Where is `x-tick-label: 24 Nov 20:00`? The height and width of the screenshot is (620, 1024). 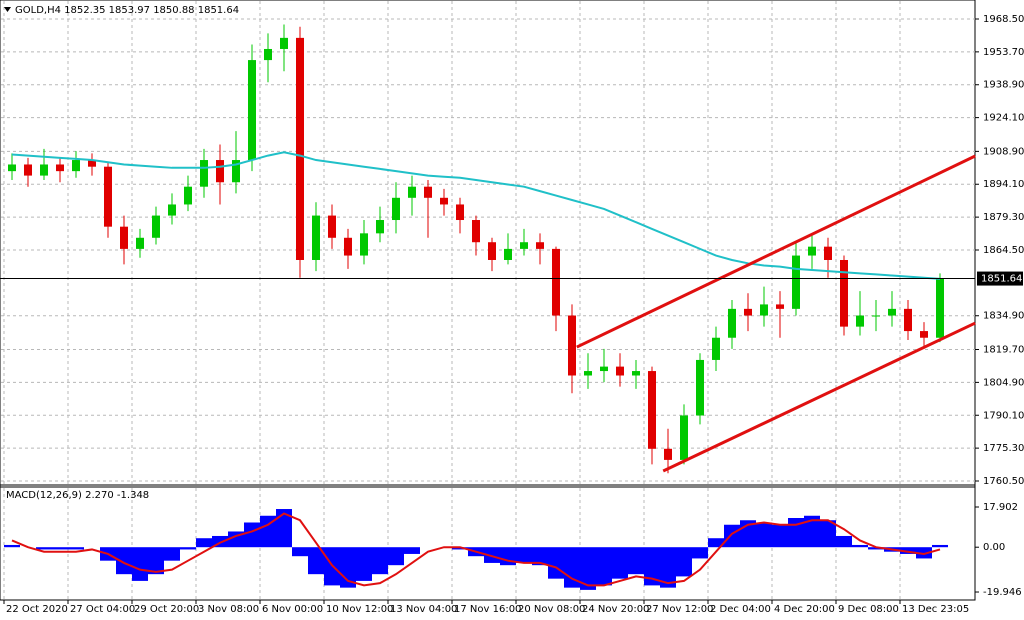 x-tick-label: 24 Nov 20:00 is located at coordinates (615, 609).